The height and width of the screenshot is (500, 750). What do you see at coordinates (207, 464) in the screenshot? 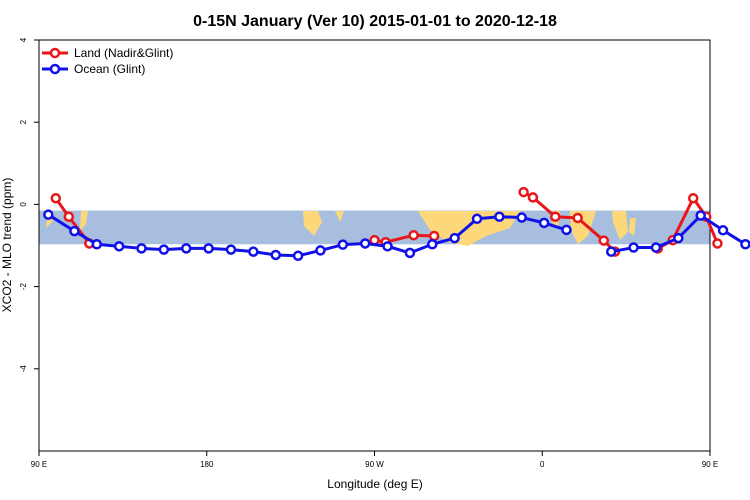
I see `x-tick-label: 180` at bounding box center [207, 464].